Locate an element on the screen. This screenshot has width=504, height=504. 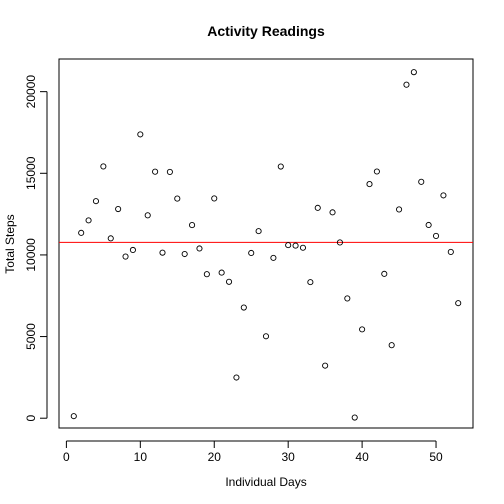
y-tick-label: 10000 is located at coordinates (31, 255).